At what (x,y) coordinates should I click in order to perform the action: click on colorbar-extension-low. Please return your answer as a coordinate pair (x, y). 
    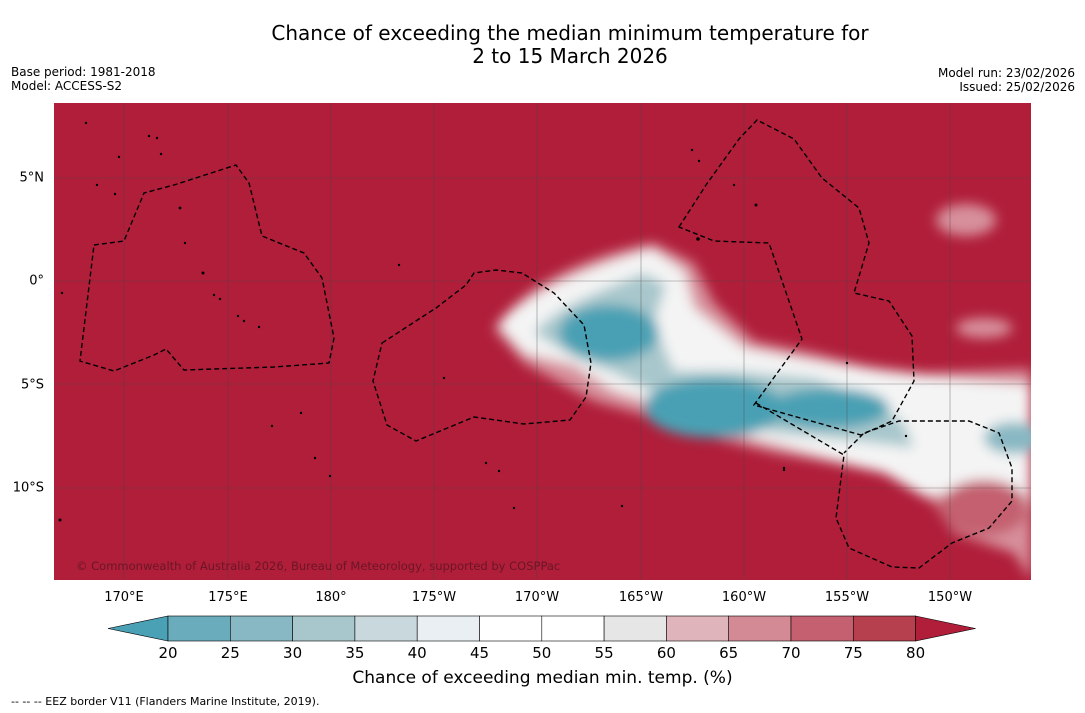
    Looking at the image, I should click on (138, 628).